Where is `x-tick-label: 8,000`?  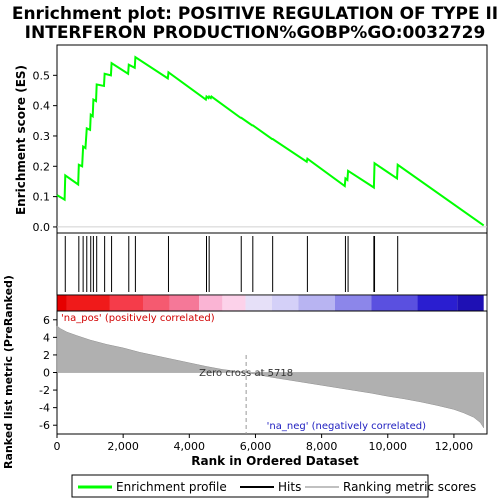
x-tick-label: 8,000 is located at coordinates (322, 446).